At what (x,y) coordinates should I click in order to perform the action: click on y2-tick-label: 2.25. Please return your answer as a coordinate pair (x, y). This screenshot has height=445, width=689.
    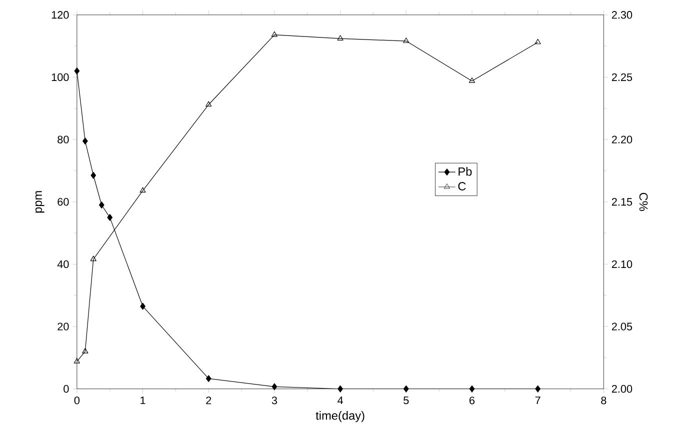
    Looking at the image, I should click on (622, 77).